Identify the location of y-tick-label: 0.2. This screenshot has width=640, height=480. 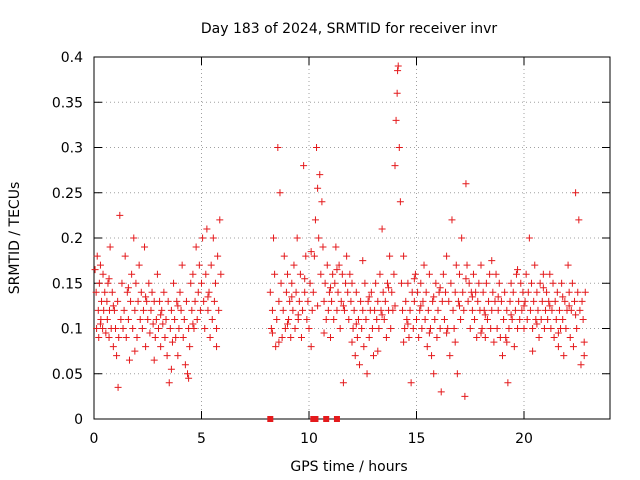
(72, 239).